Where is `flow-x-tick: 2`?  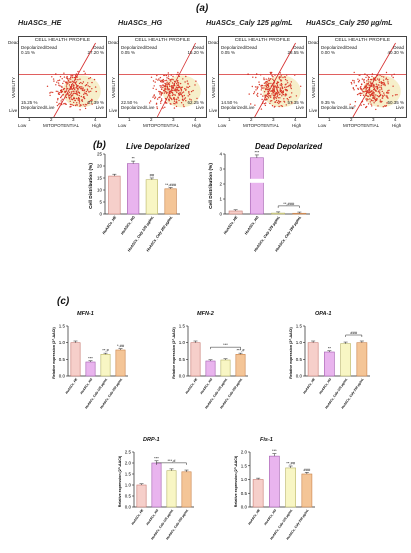
flow-x-tick: 2 is located at coordinates (251, 119).